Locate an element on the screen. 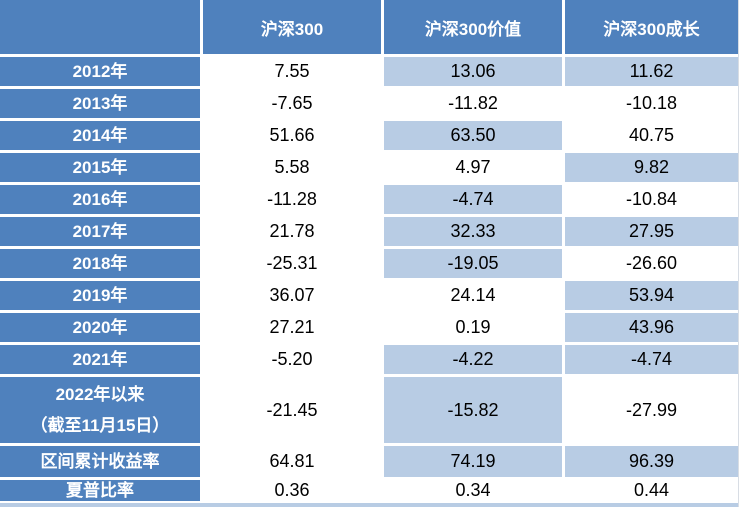  row-label: 2019年 is located at coordinates (100, 295).